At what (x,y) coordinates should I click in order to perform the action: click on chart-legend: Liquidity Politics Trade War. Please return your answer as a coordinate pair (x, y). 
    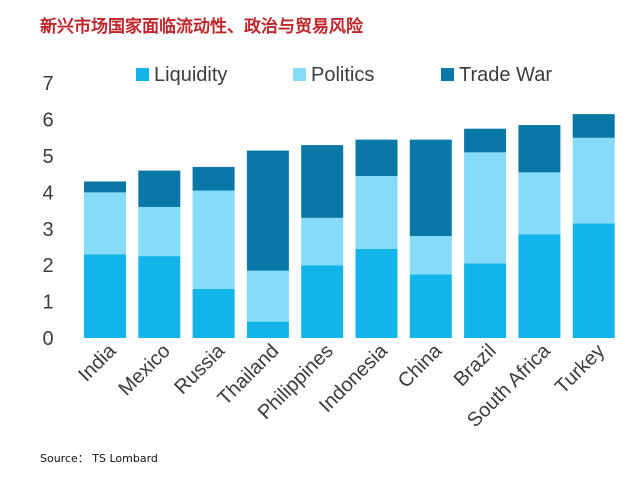
    Looking at the image, I should click on (344, 75).